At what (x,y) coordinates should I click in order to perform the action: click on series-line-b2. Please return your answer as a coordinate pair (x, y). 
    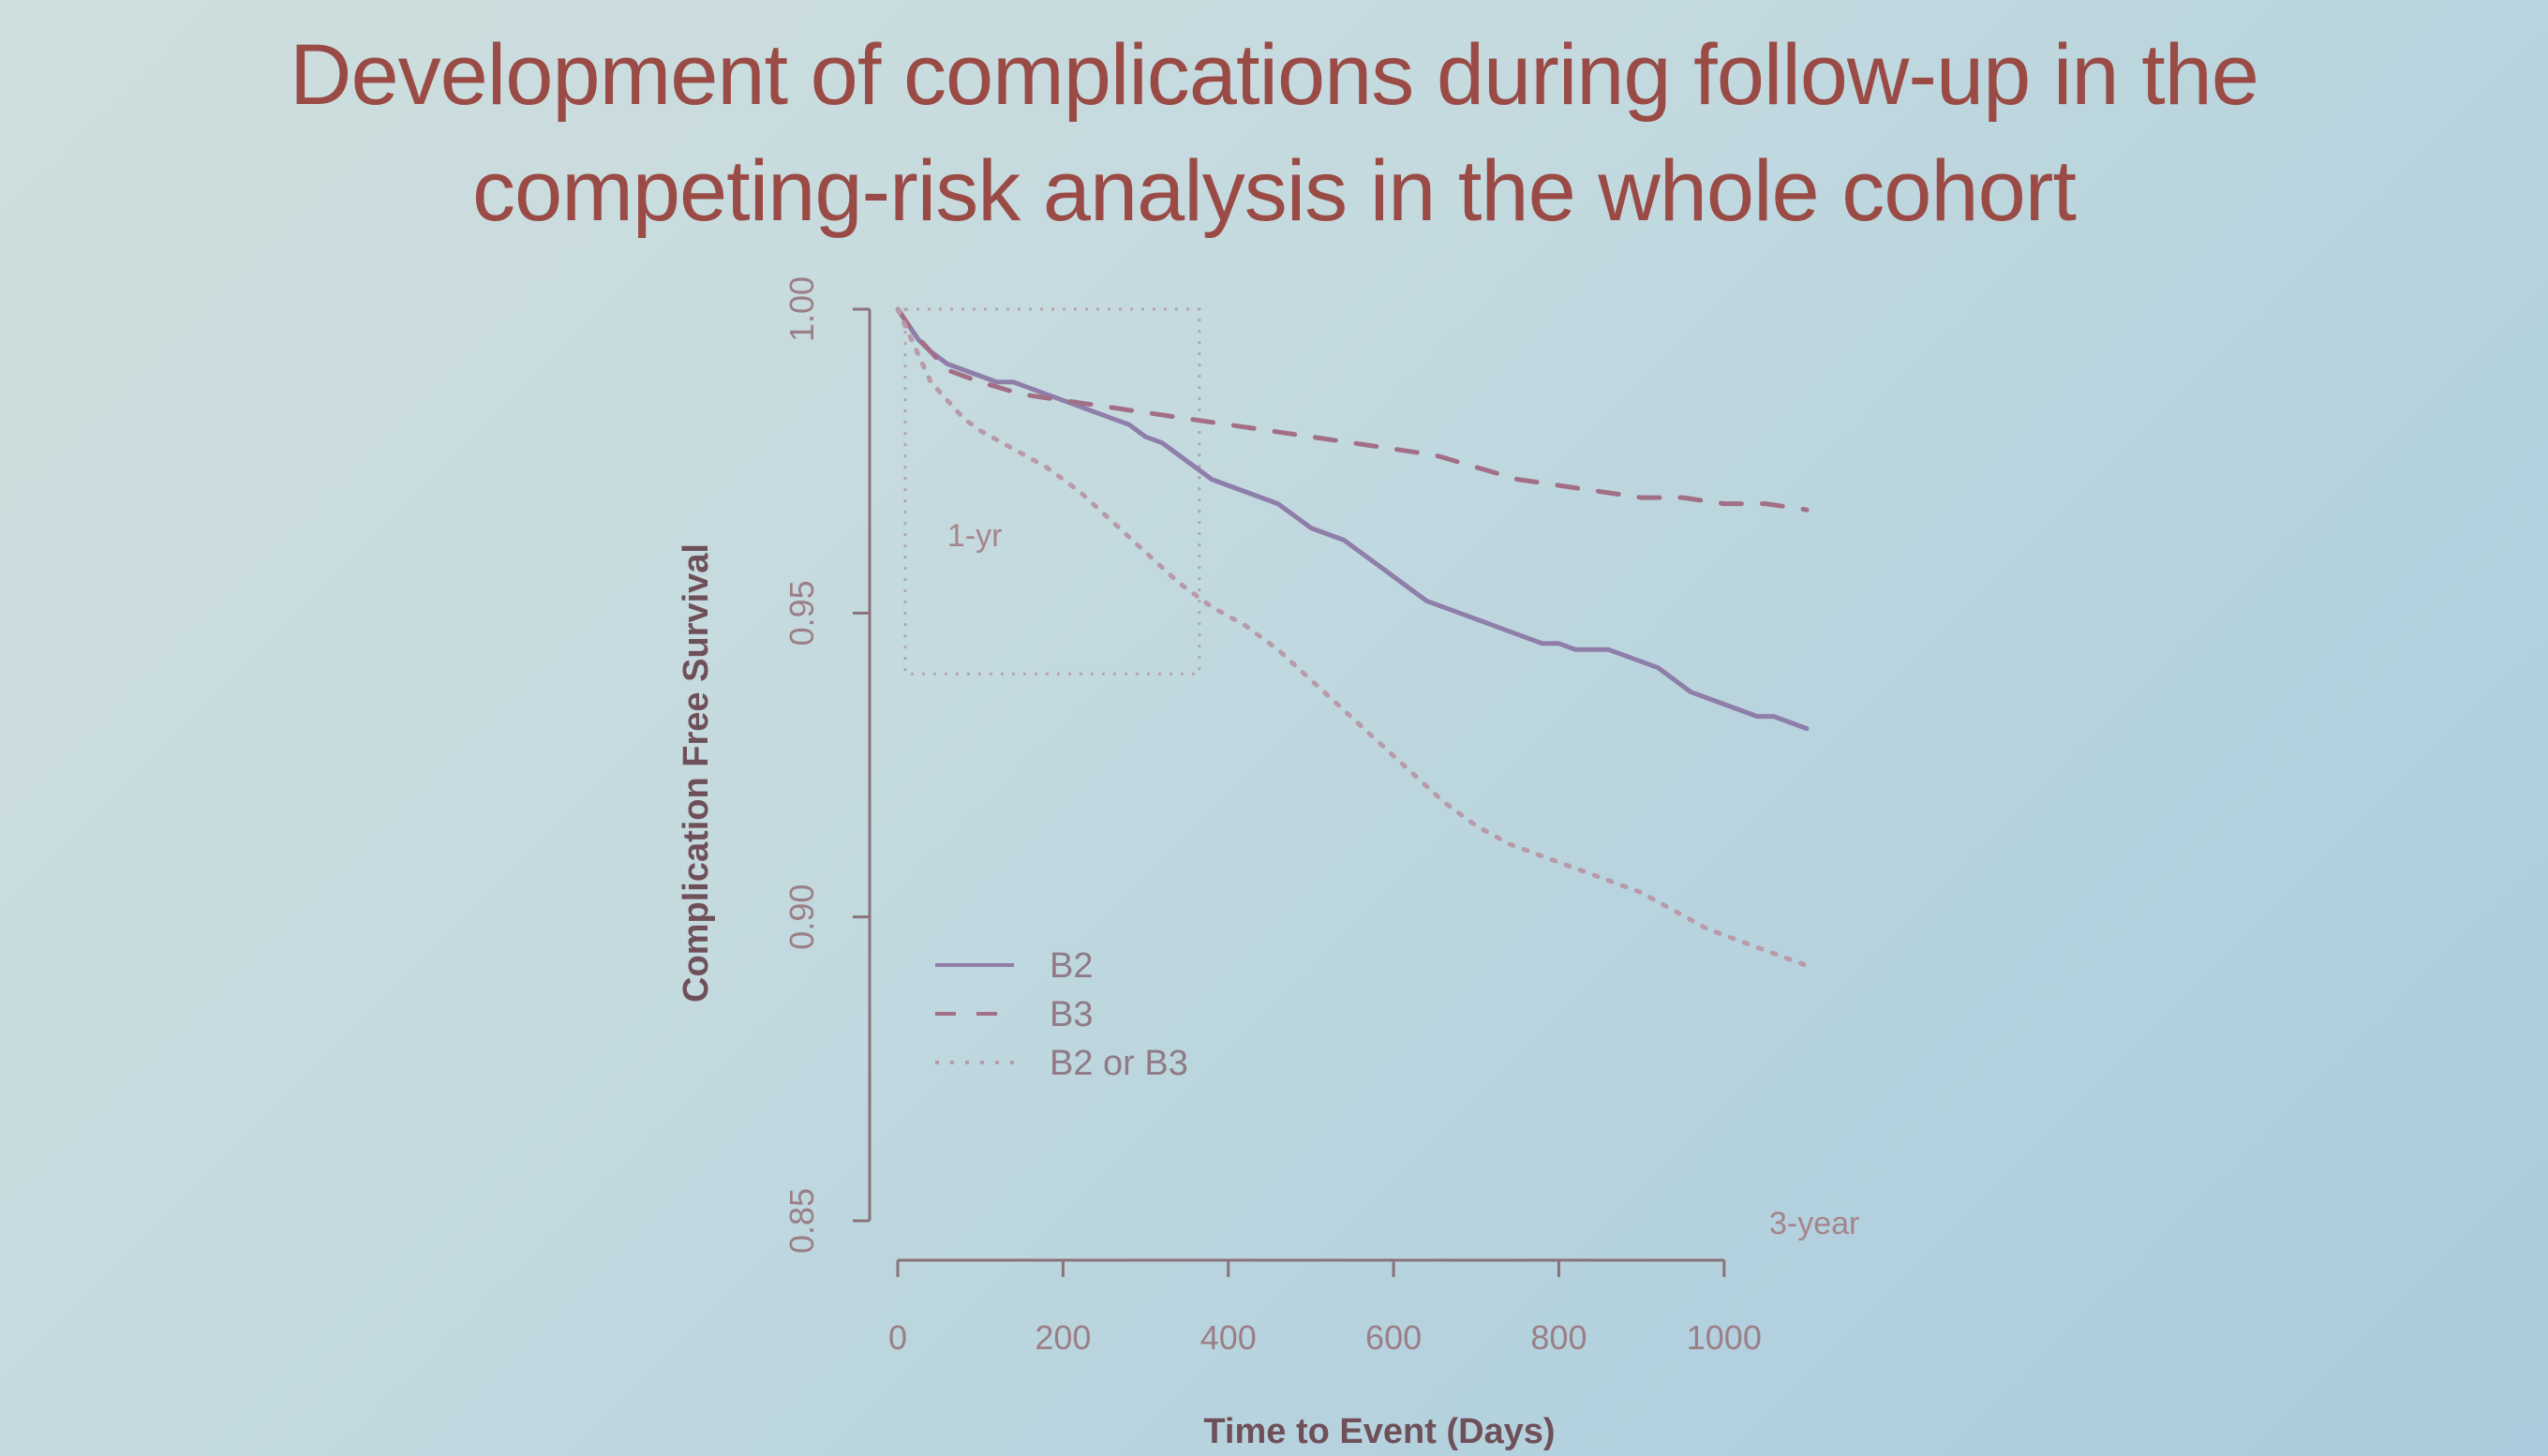
    Looking at the image, I should click on (1352, 519).